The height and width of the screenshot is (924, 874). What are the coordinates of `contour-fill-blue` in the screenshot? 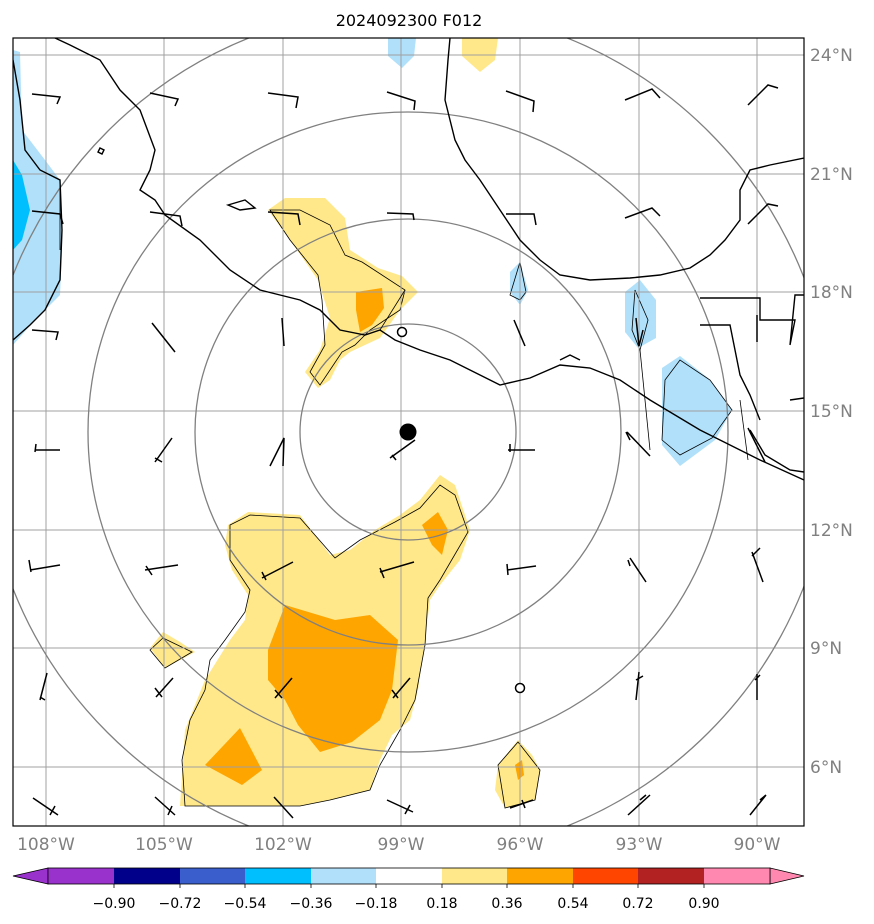 It's located at (21, 205).